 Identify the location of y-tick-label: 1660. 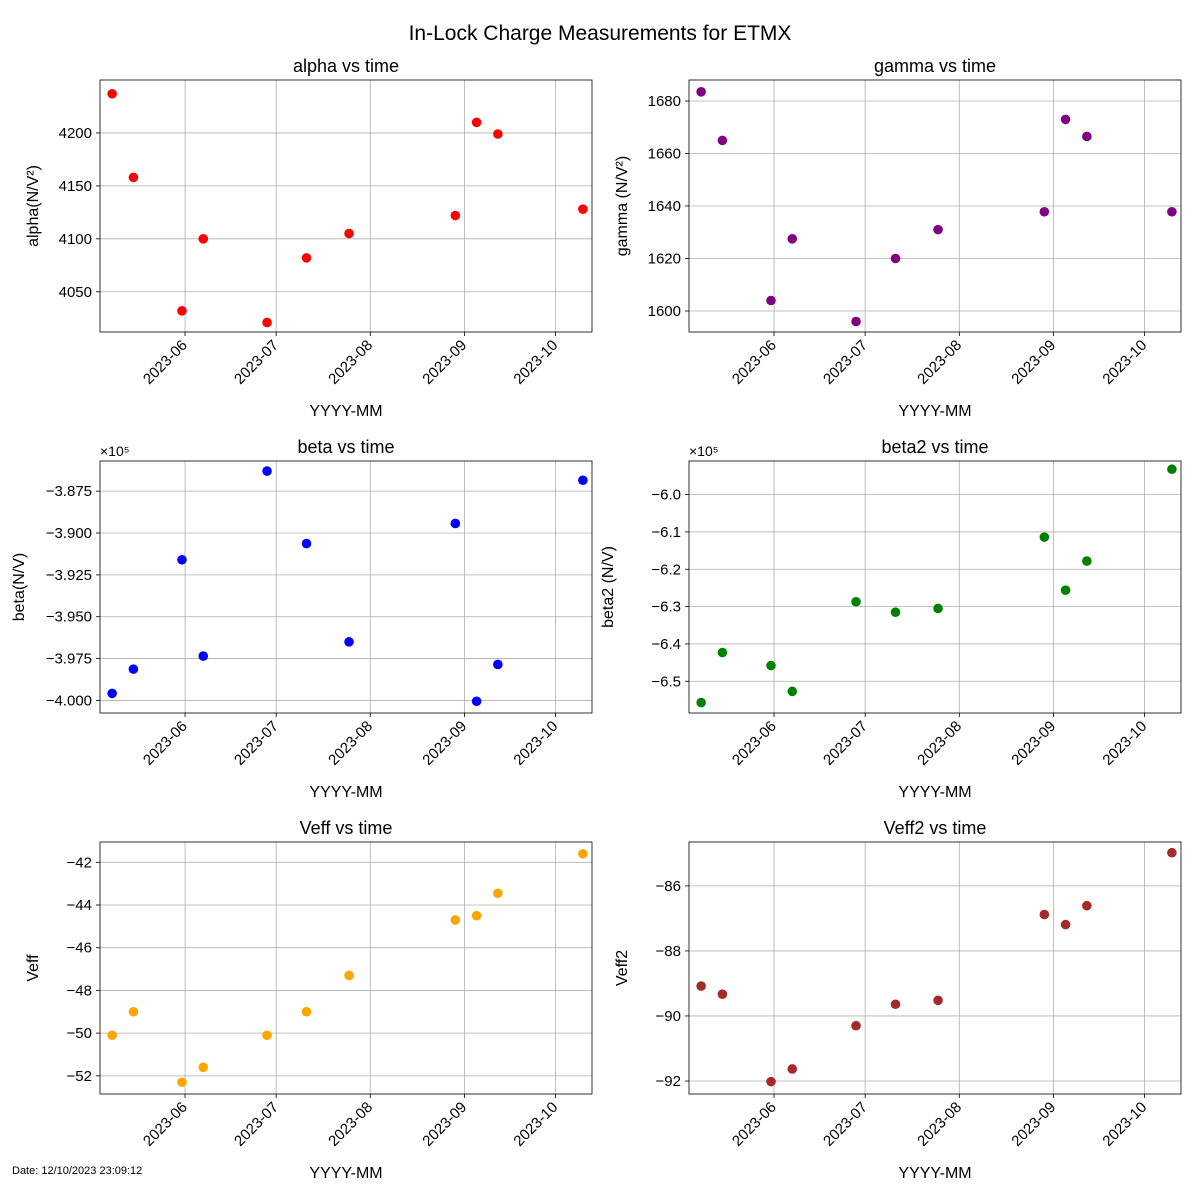
(664, 154).